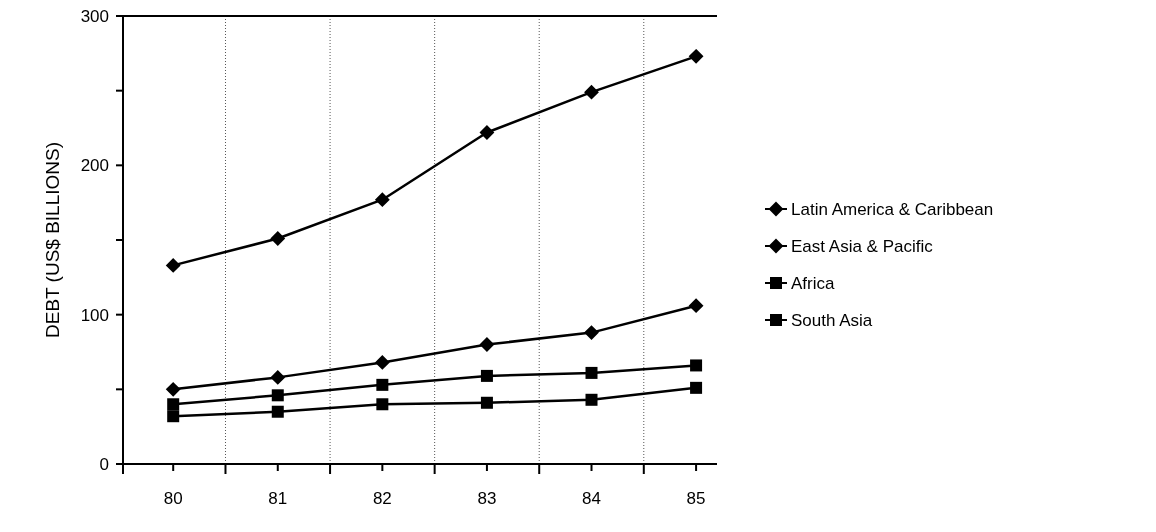 This screenshot has height=532, width=1156. What do you see at coordinates (813, 283) in the screenshot?
I see `legend-label: Africa` at bounding box center [813, 283].